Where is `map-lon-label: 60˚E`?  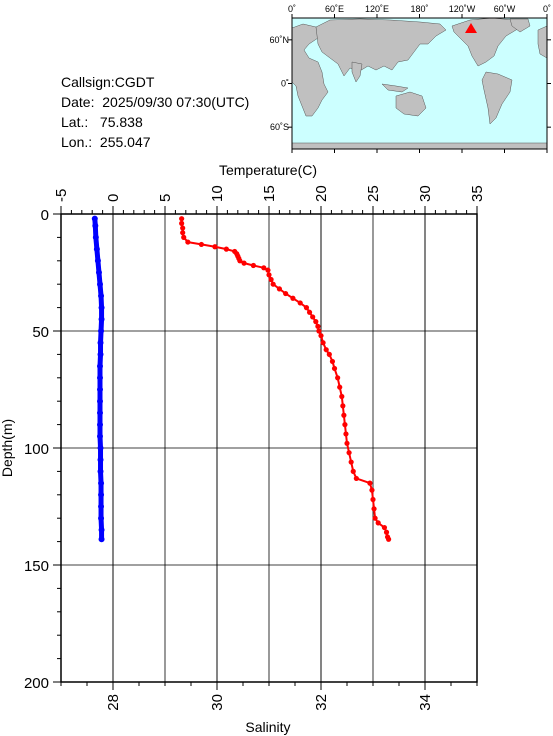
map-lon-label: 60˚E is located at coordinates (334, 9).